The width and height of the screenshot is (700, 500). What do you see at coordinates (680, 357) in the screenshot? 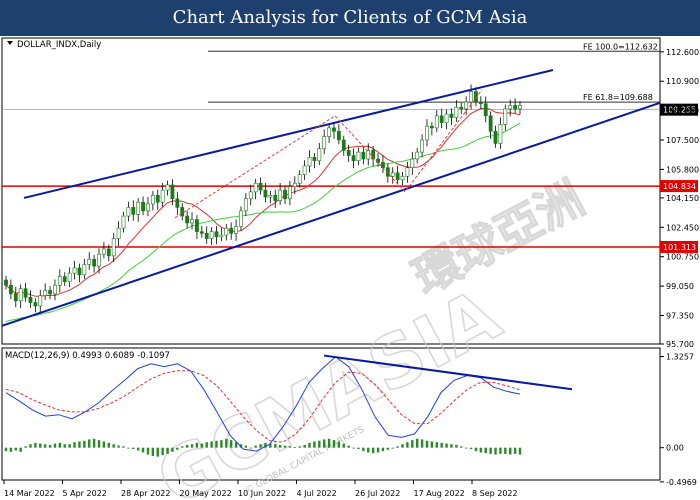
I see `macd-tick-label: 1.3257` at bounding box center [680, 357].